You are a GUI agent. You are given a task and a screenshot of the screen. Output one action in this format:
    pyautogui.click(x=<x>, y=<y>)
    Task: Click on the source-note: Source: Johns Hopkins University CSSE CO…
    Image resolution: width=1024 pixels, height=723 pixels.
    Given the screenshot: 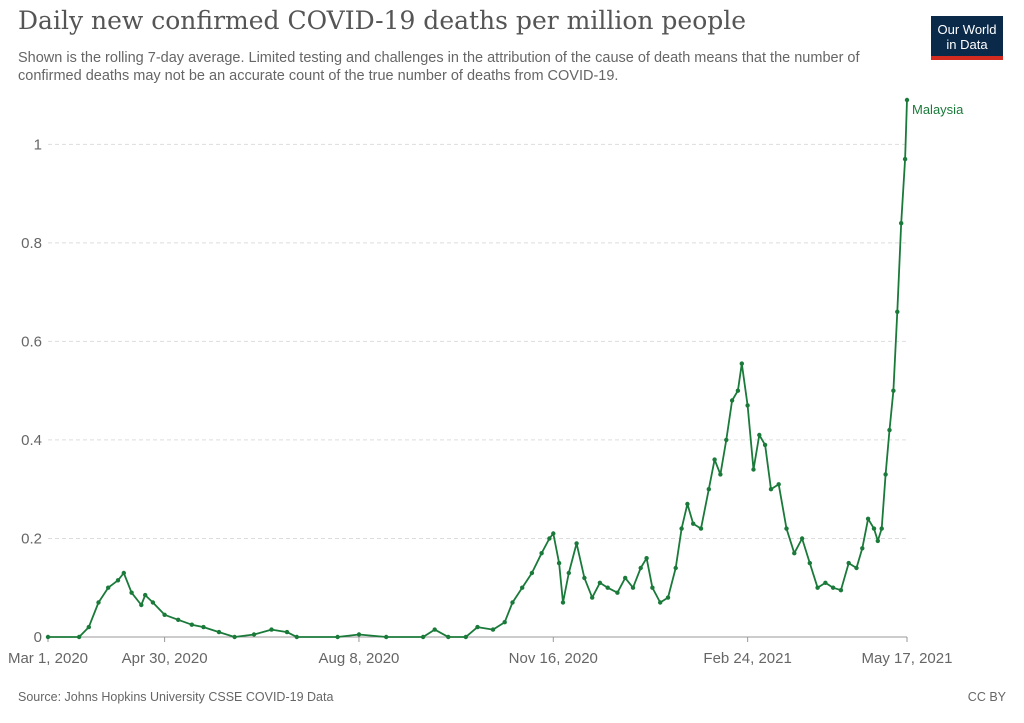 What is the action you would take?
    pyautogui.click(x=176, y=697)
    